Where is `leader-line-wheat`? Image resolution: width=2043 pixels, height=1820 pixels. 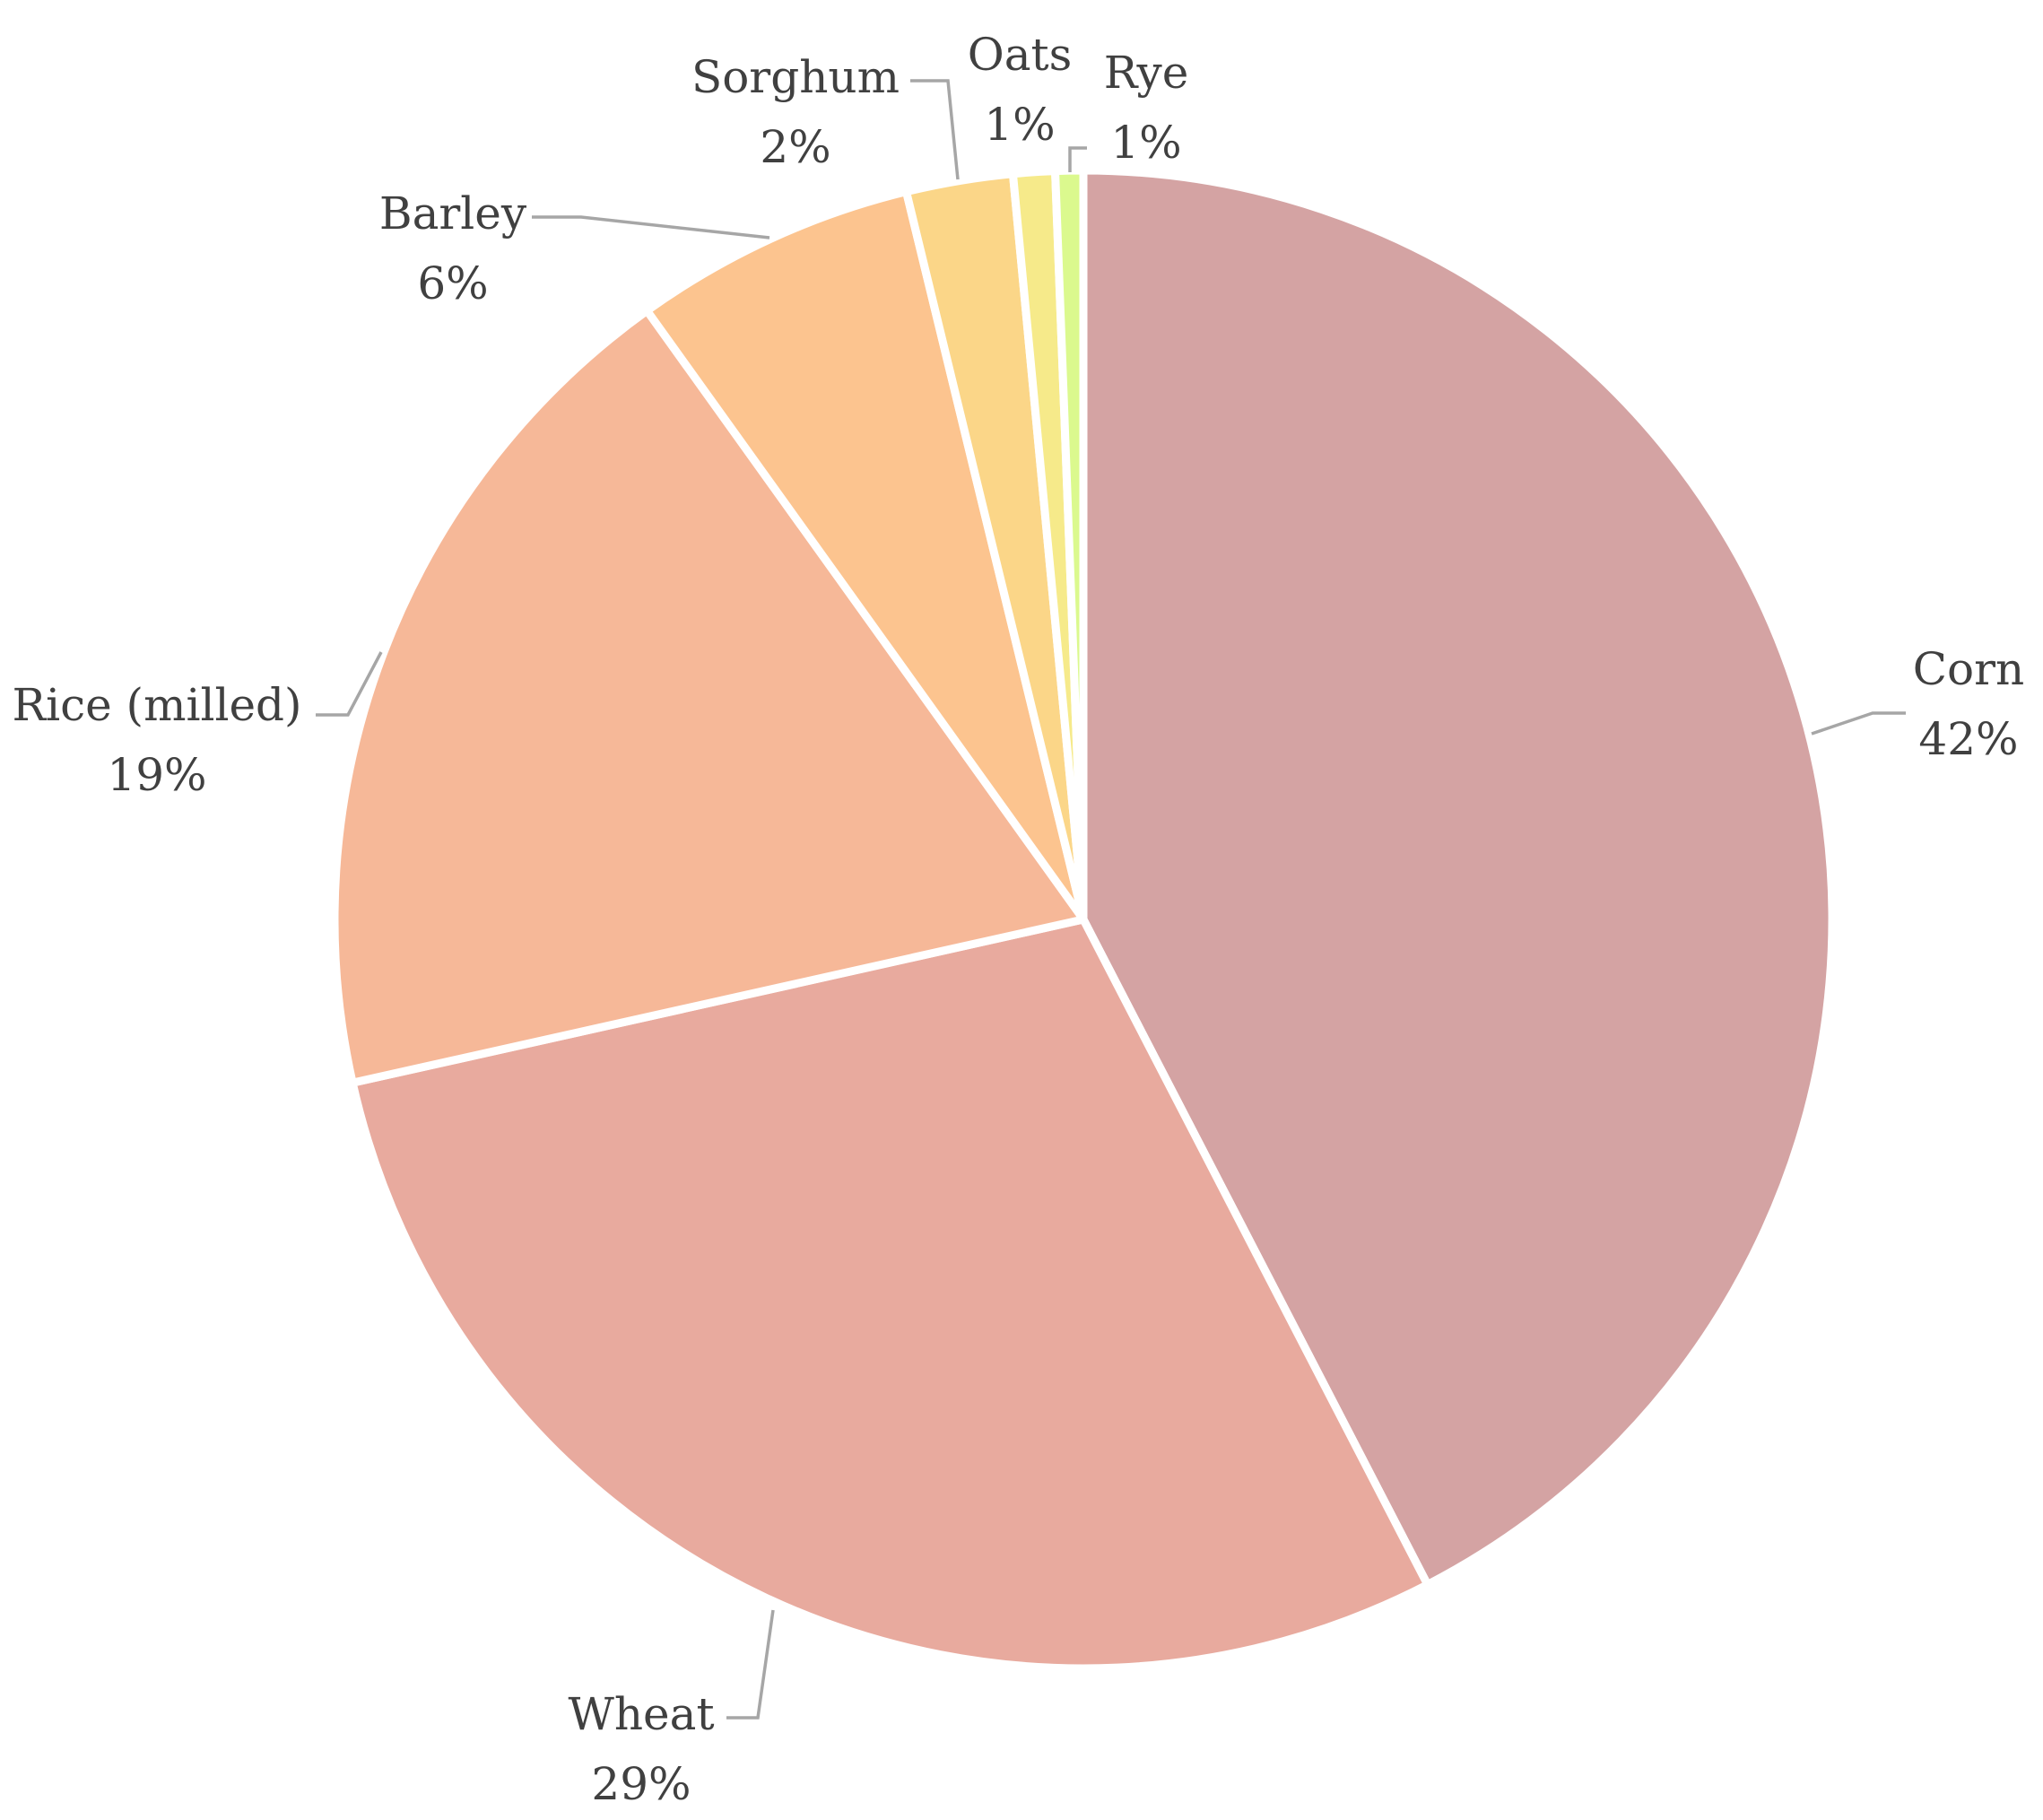 leader-line-wheat is located at coordinates (750, 1664).